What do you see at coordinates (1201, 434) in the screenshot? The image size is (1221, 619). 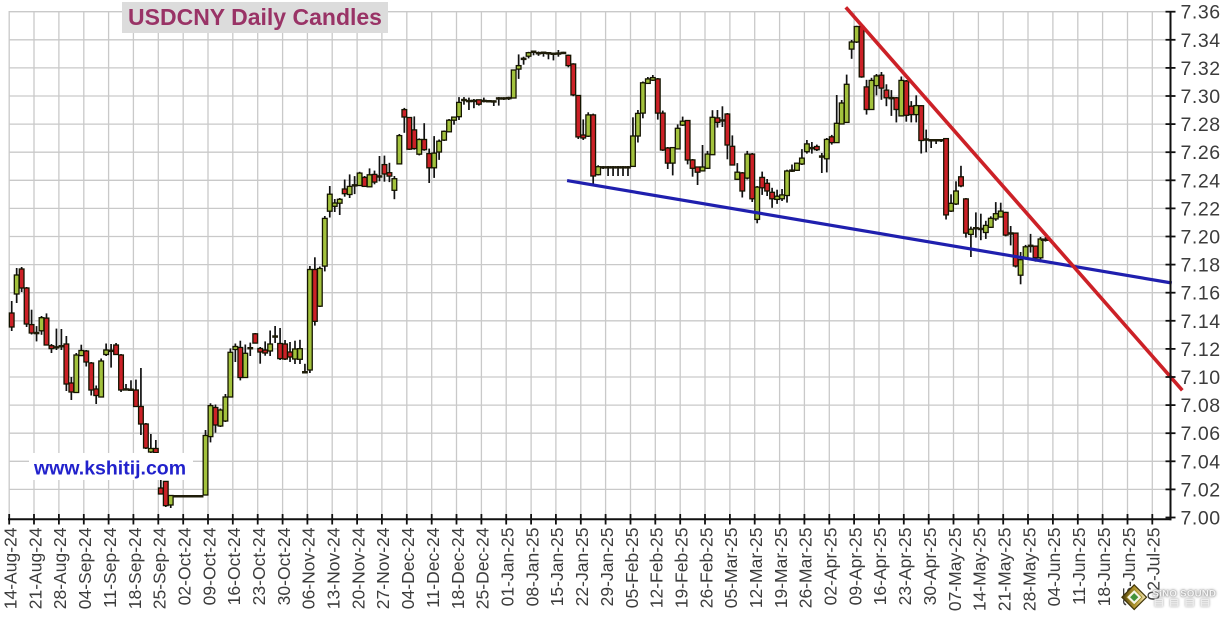 I see `svg-text: 7.06` at bounding box center [1201, 434].